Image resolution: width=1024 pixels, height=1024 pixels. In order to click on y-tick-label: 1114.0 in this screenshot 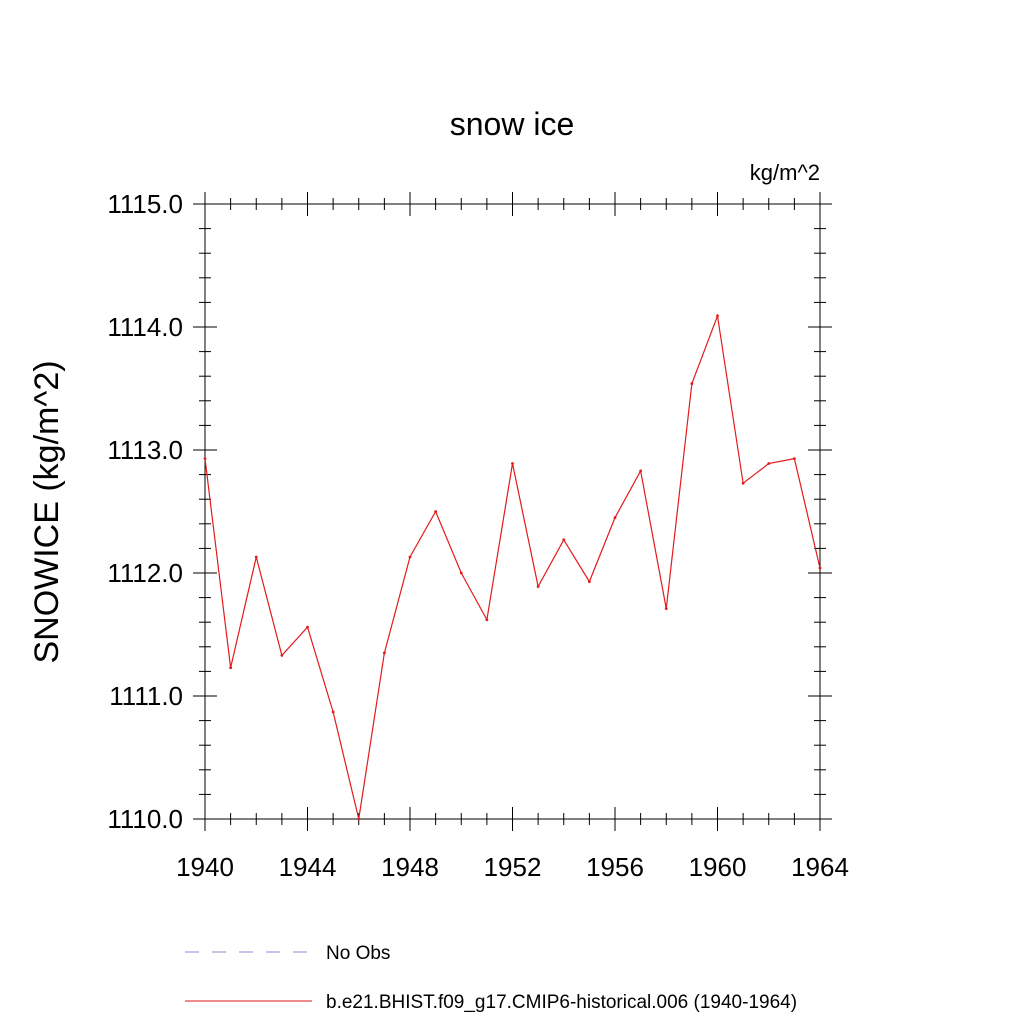, I will do `click(145, 327)`.